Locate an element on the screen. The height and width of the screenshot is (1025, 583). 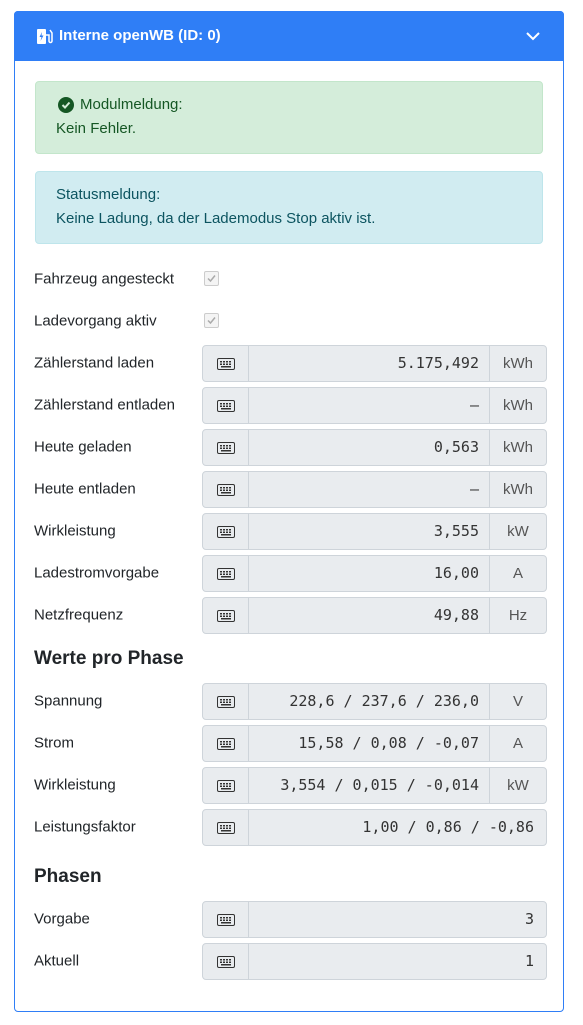
field-value: 1 is located at coordinates (529, 961).